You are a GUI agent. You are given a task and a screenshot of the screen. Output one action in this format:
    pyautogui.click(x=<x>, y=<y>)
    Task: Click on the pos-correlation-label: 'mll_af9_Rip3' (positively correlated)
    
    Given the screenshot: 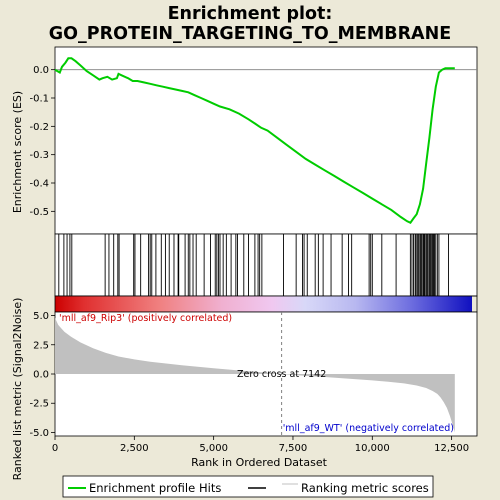 What is the action you would take?
    pyautogui.click(x=145, y=318)
    